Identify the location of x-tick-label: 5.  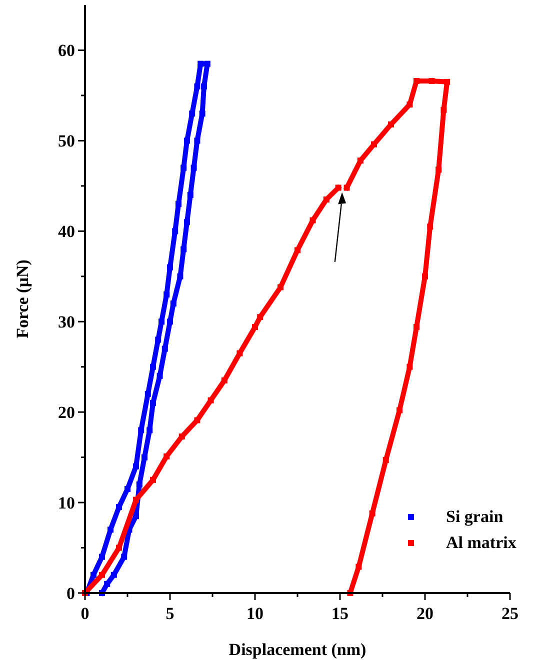
(170, 613).